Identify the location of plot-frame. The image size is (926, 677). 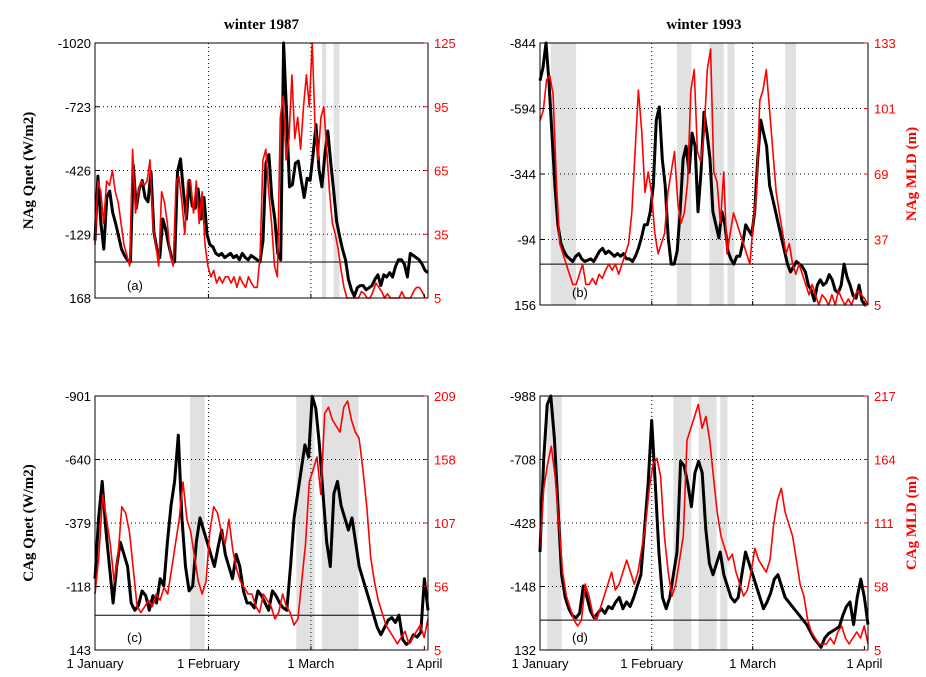
(261, 523).